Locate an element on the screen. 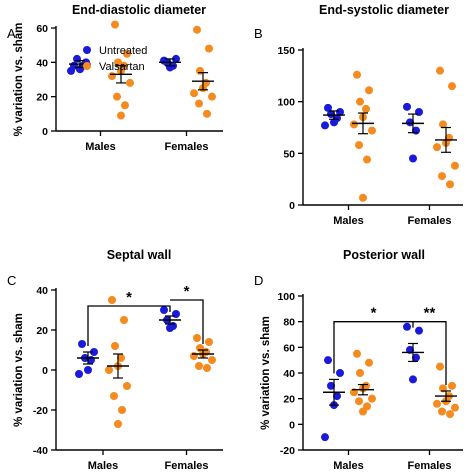 The height and width of the screenshot is (474, 474). panel-label: C is located at coordinates (11, 280).